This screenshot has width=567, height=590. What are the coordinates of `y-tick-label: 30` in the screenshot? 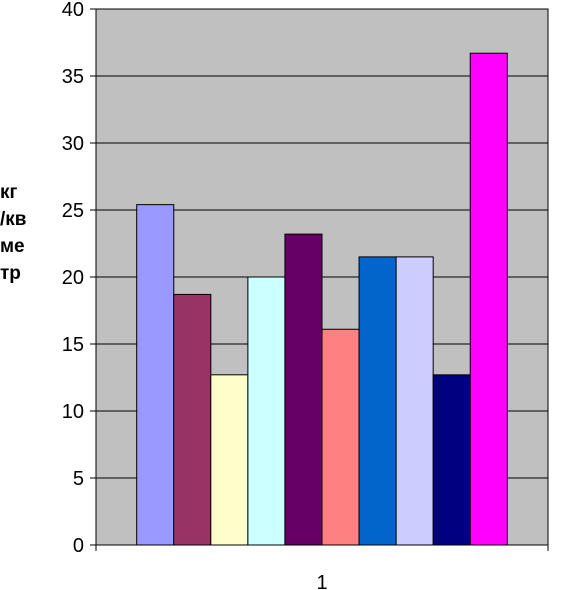 It's located at (73, 144).